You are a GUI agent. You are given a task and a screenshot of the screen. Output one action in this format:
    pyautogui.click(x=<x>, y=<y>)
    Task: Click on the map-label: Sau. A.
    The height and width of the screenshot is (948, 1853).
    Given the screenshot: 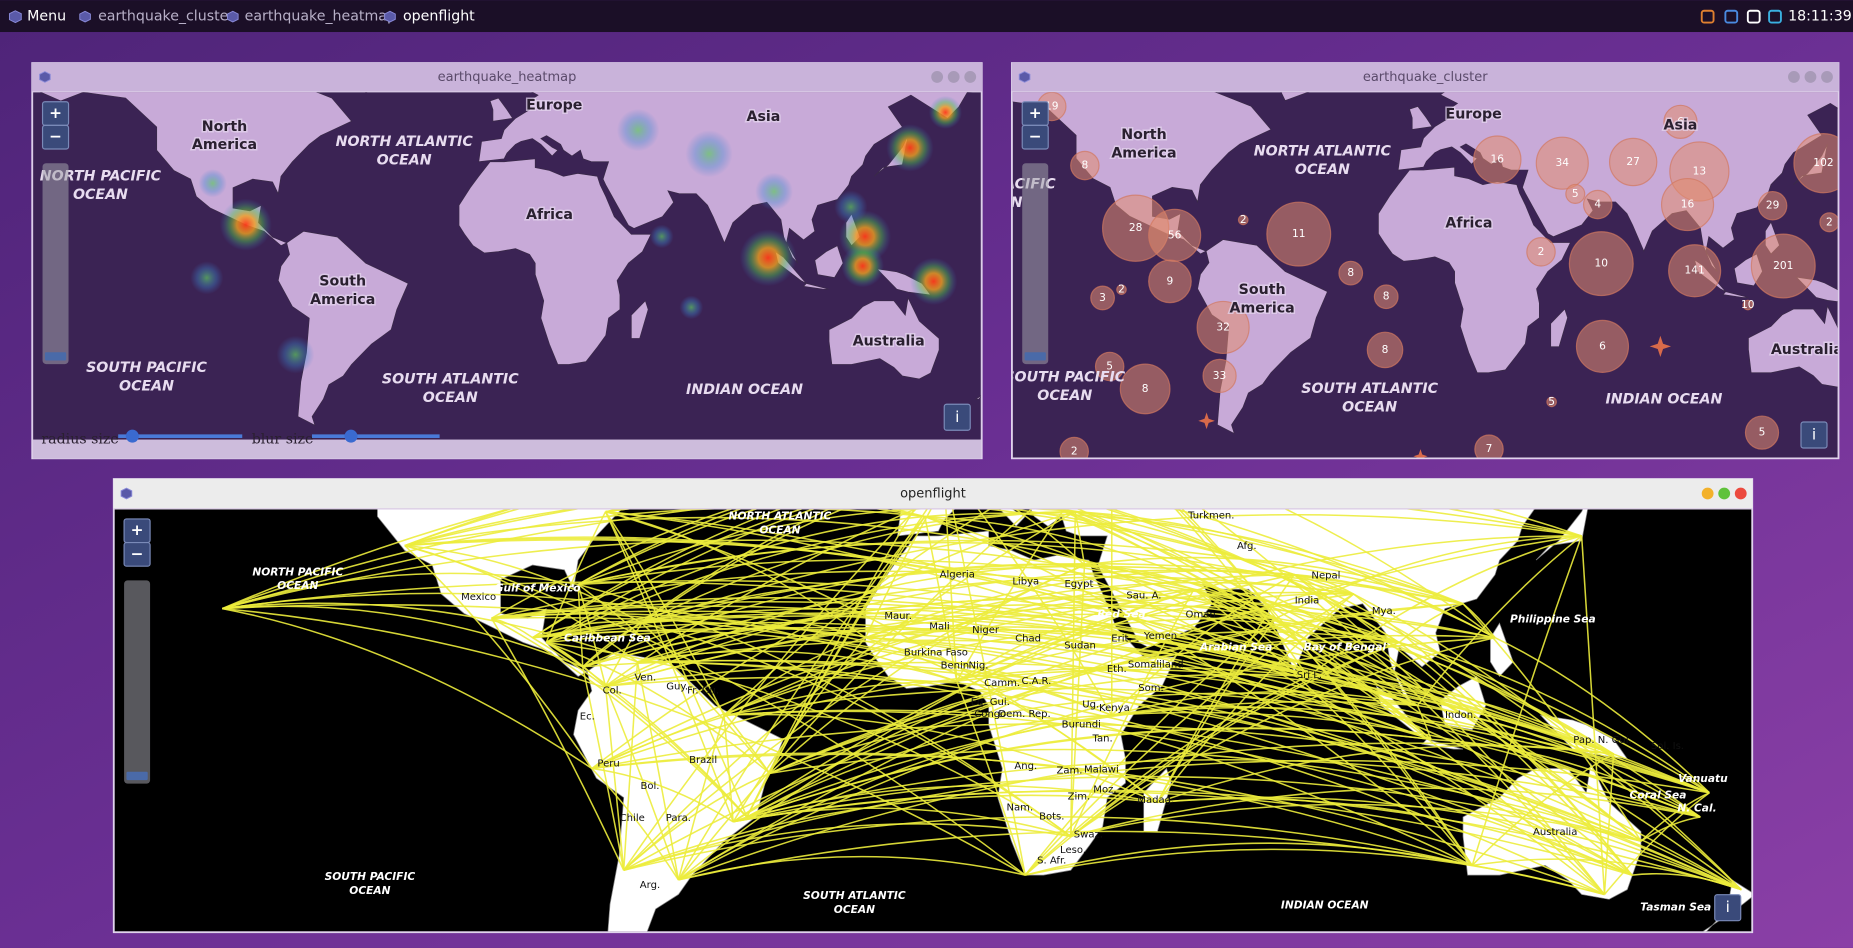 What is the action you would take?
    pyautogui.click(x=1143, y=596)
    